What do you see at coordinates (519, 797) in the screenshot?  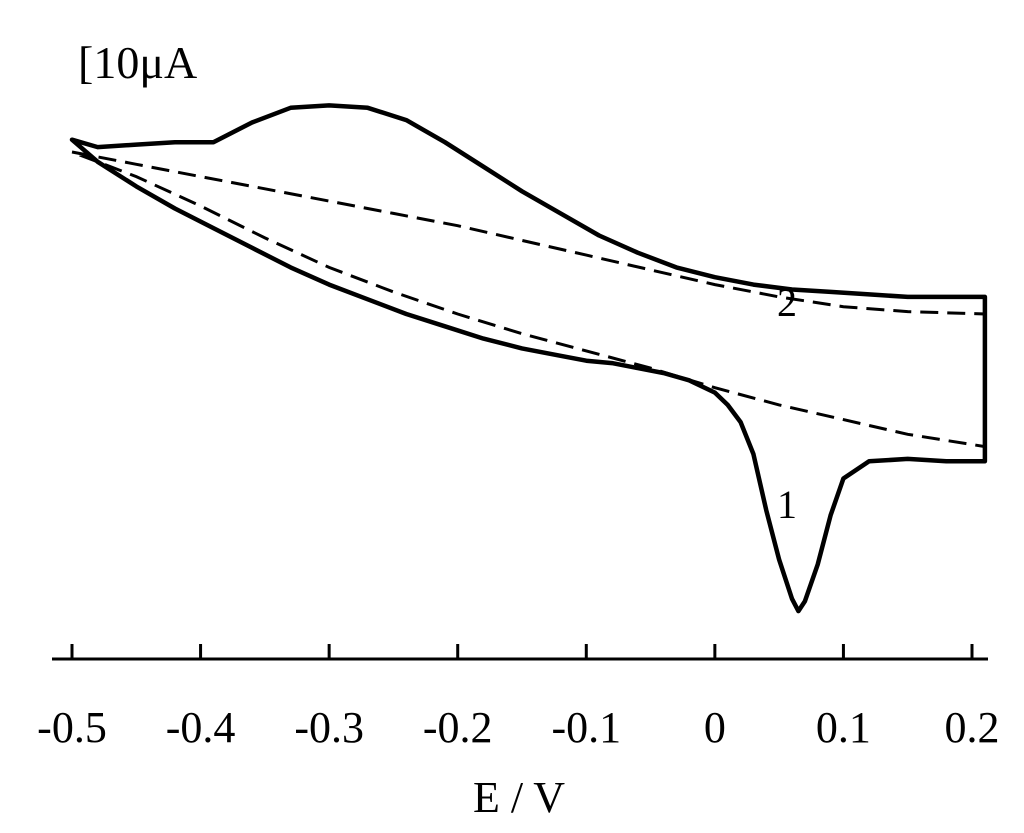 I see `x-axis-title: E / V` at bounding box center [519, 797].